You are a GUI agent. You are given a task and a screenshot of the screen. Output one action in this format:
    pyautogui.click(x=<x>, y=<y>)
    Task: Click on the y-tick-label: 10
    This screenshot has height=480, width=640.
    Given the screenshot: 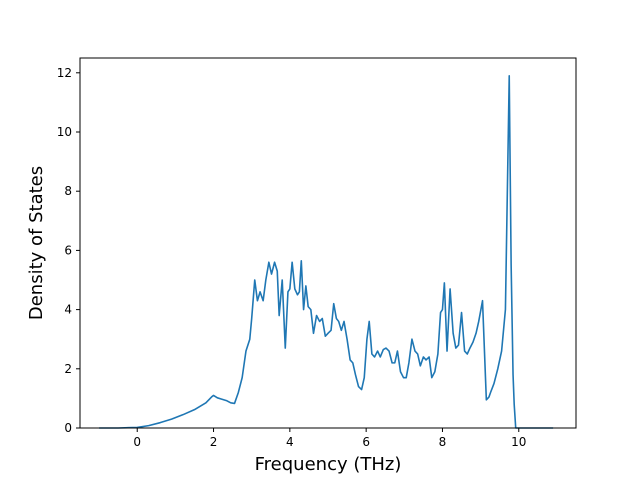 What is the action you would take?
    pyautogui.click(x=64, y=132)
    